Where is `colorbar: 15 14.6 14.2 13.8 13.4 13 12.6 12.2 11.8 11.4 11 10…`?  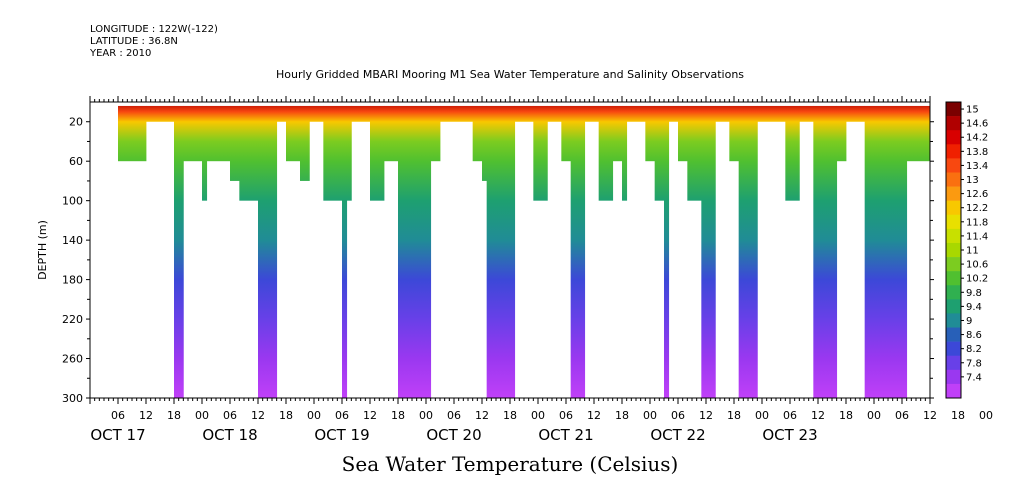
colorbar: 15 14.6 14.2 13.8 13.4 13 12.6 12.2 11.8 11.4 11 10… is located at coordinates (966, 250).